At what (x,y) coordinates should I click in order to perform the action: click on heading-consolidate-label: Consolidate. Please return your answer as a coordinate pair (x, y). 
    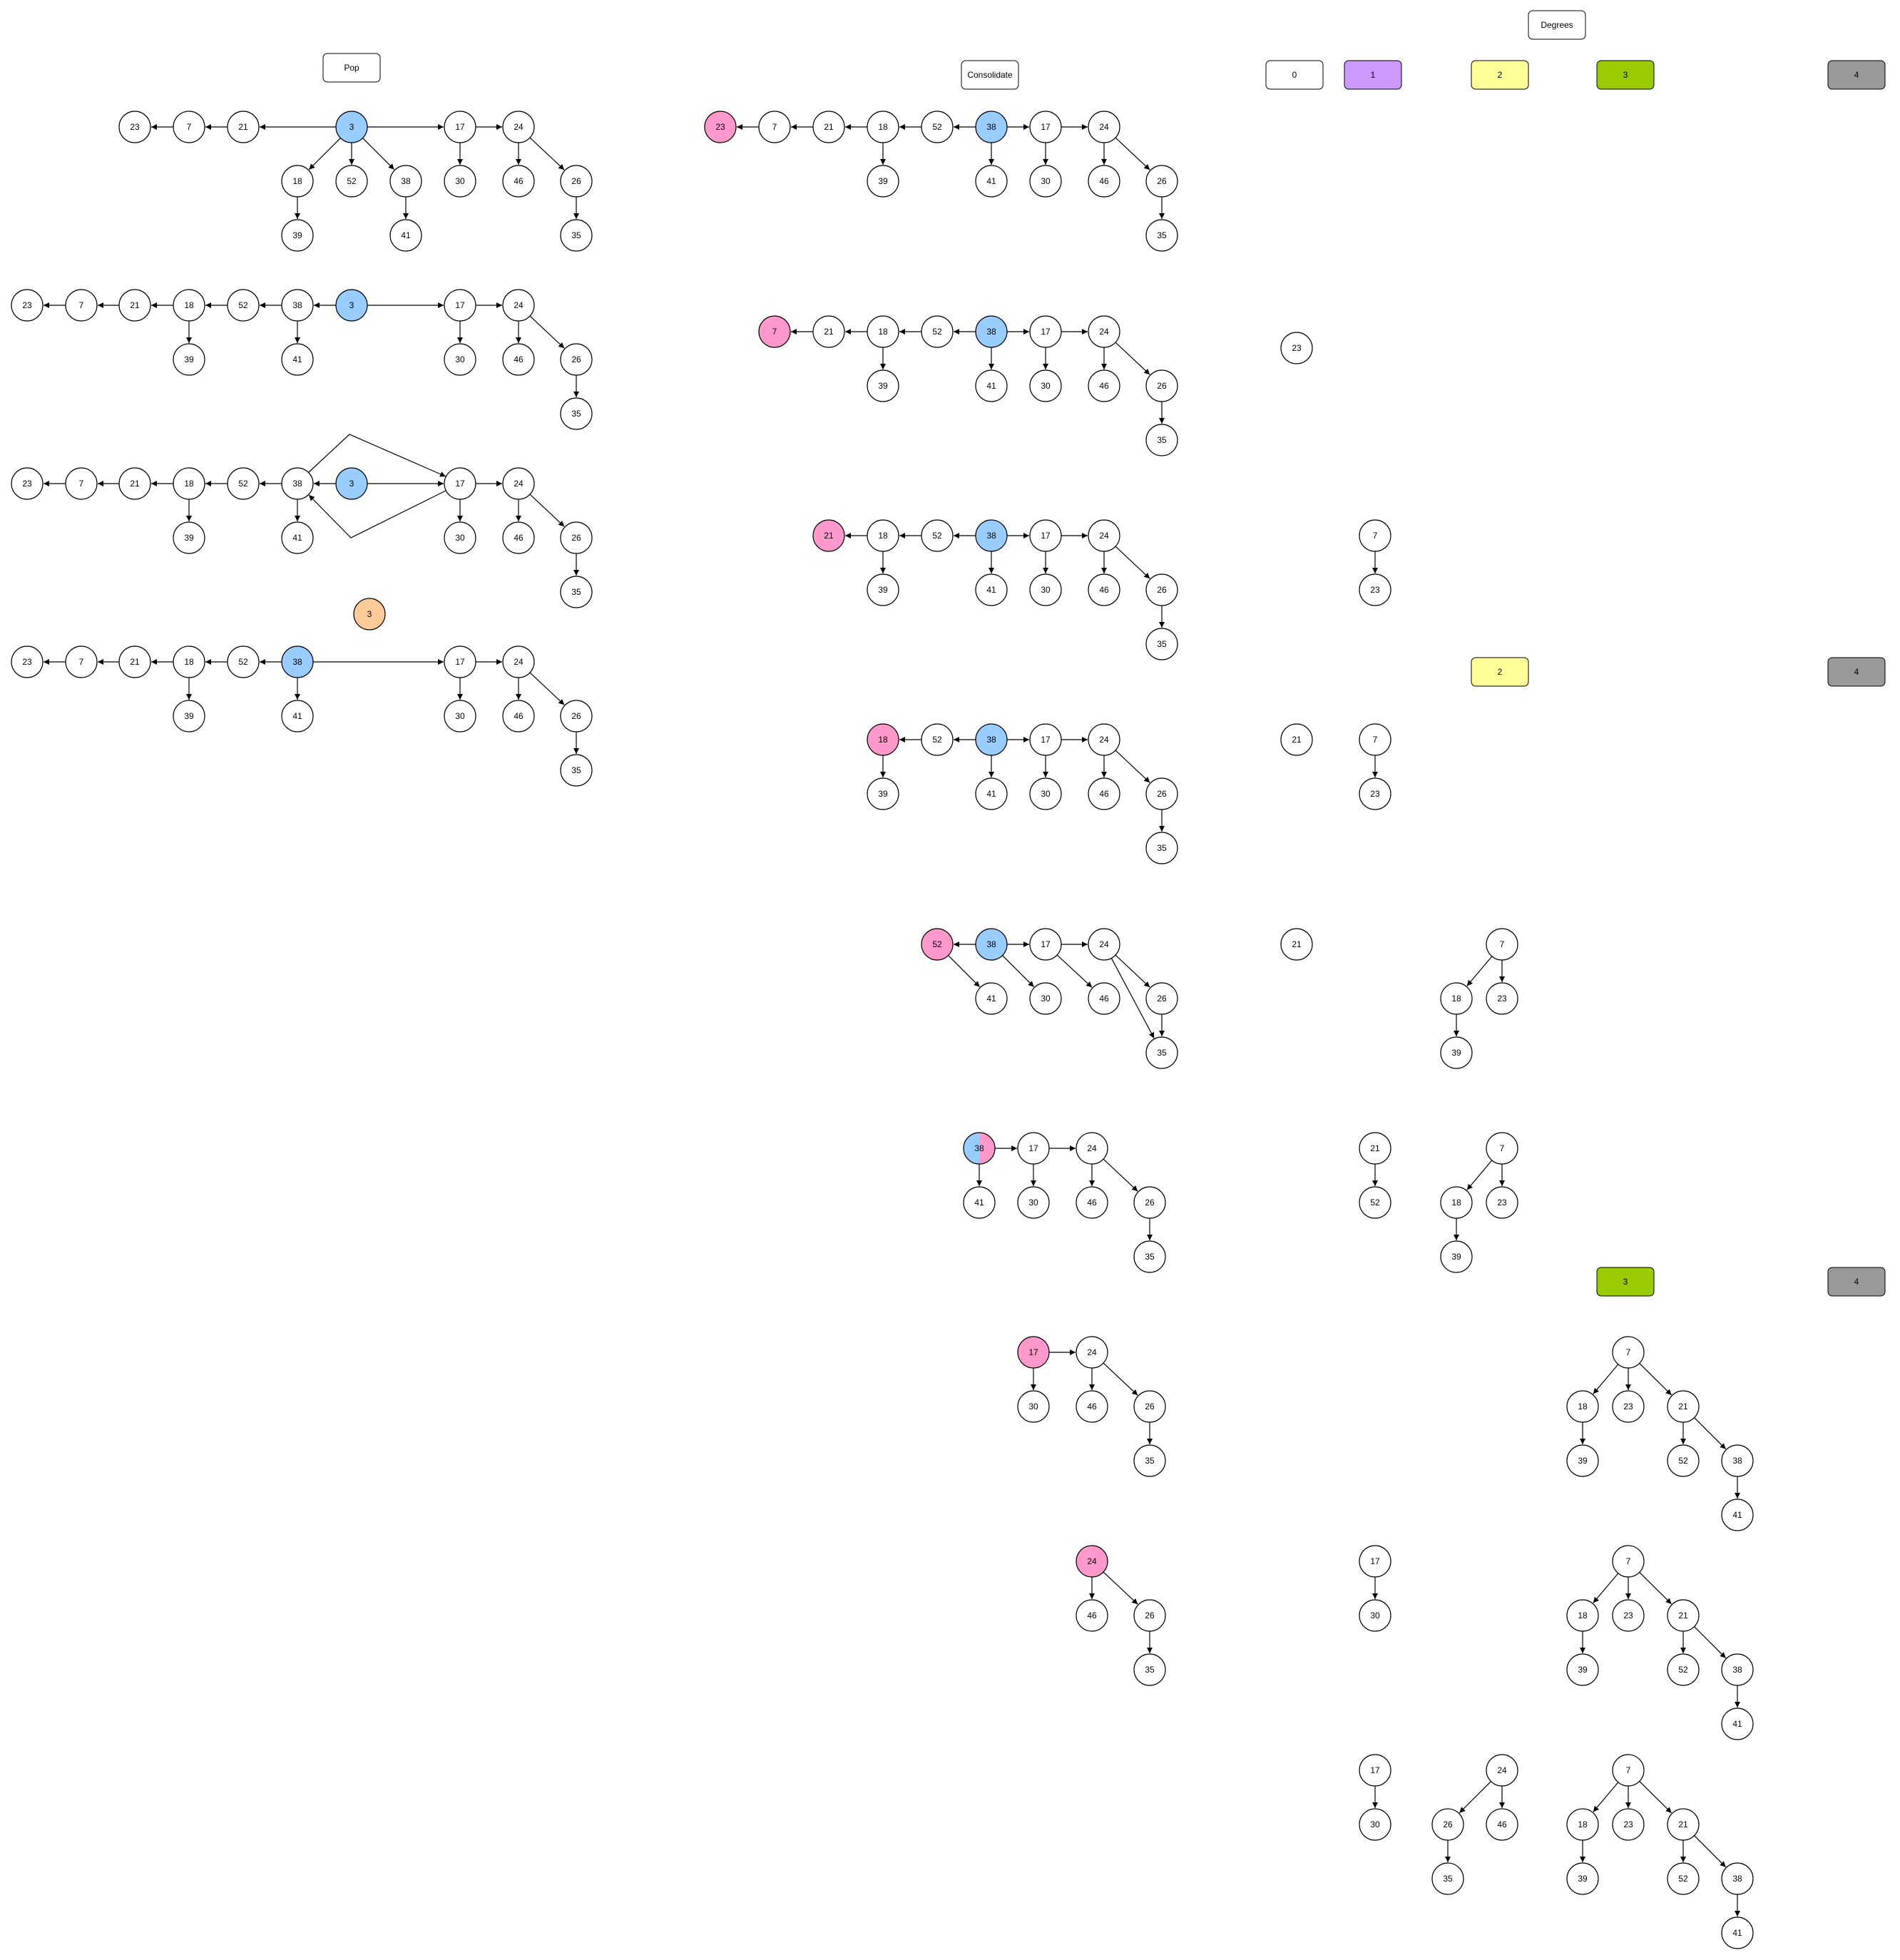
    Looking at the image, I should click on (990, 75).